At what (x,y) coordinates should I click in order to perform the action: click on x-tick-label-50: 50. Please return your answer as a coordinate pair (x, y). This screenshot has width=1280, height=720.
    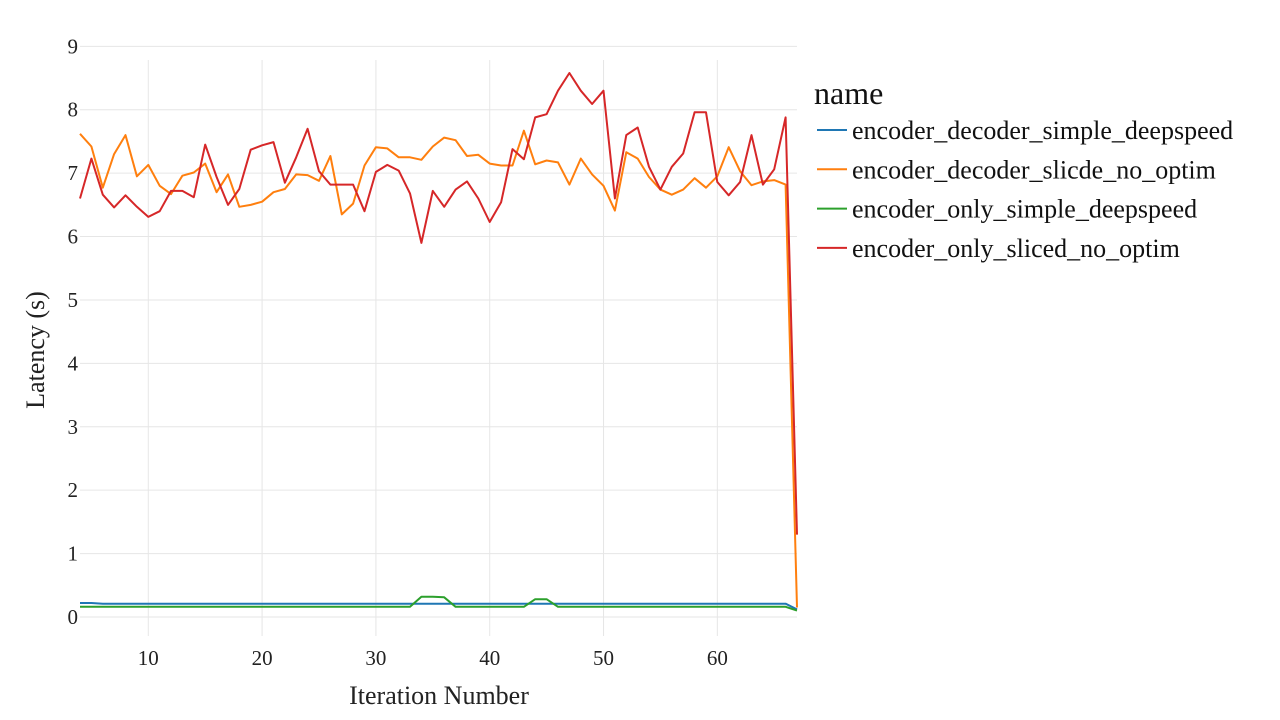
    Looking at the image, I should click on (603, 658).